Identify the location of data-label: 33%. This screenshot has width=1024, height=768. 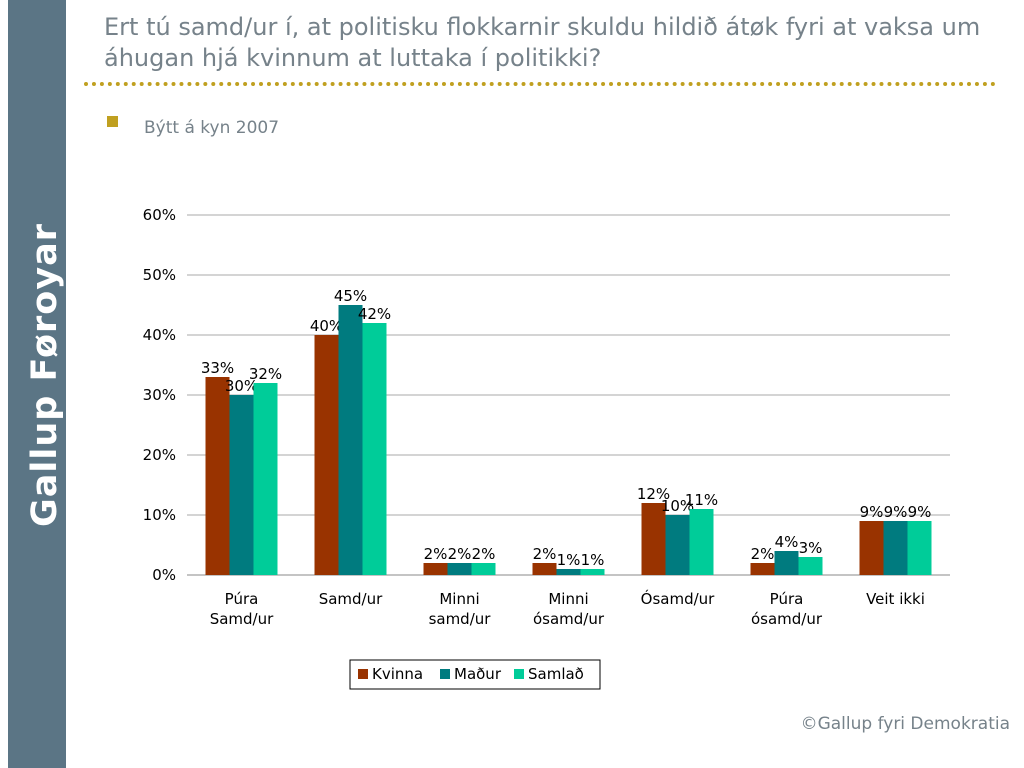
(217, 368).